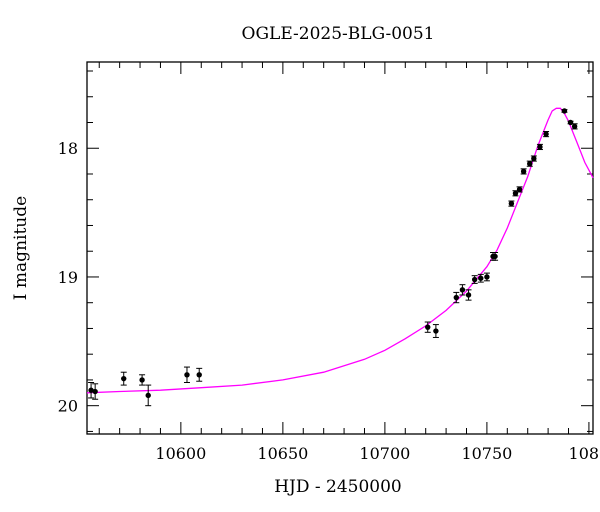 This screenshot has height=512, width=600. What do you see at coordinates (282, 453) in the screenshot?
I see `x-tick-label: 10650` at bounding box center [282, 453].